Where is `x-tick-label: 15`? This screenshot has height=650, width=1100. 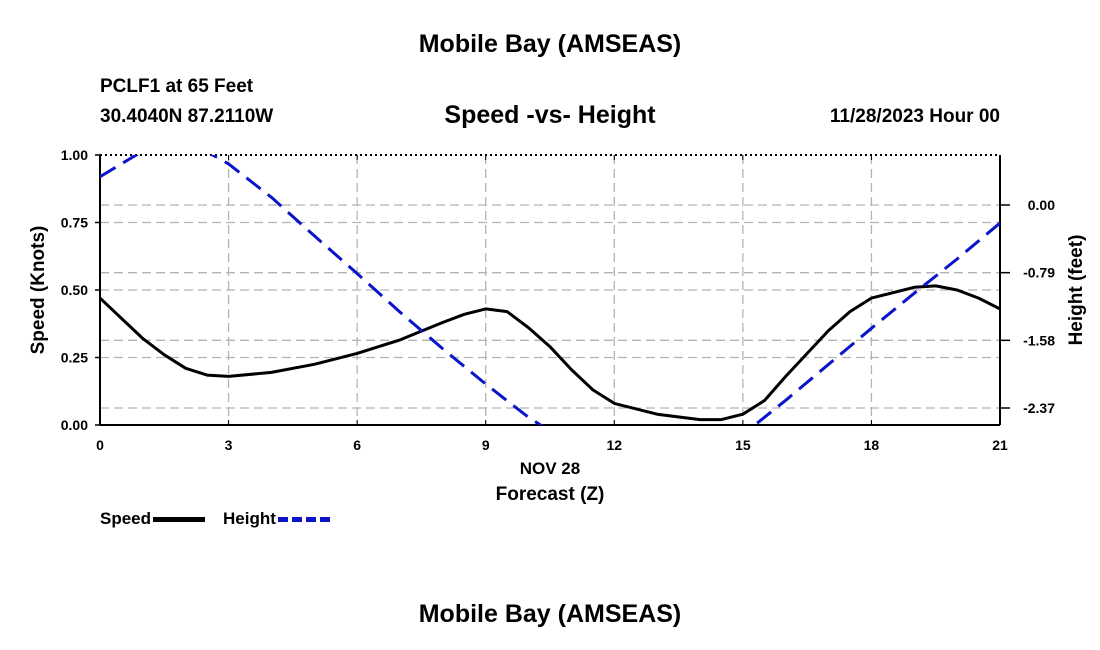
x-tick-label: 15 is located at coordinates (743, 445).